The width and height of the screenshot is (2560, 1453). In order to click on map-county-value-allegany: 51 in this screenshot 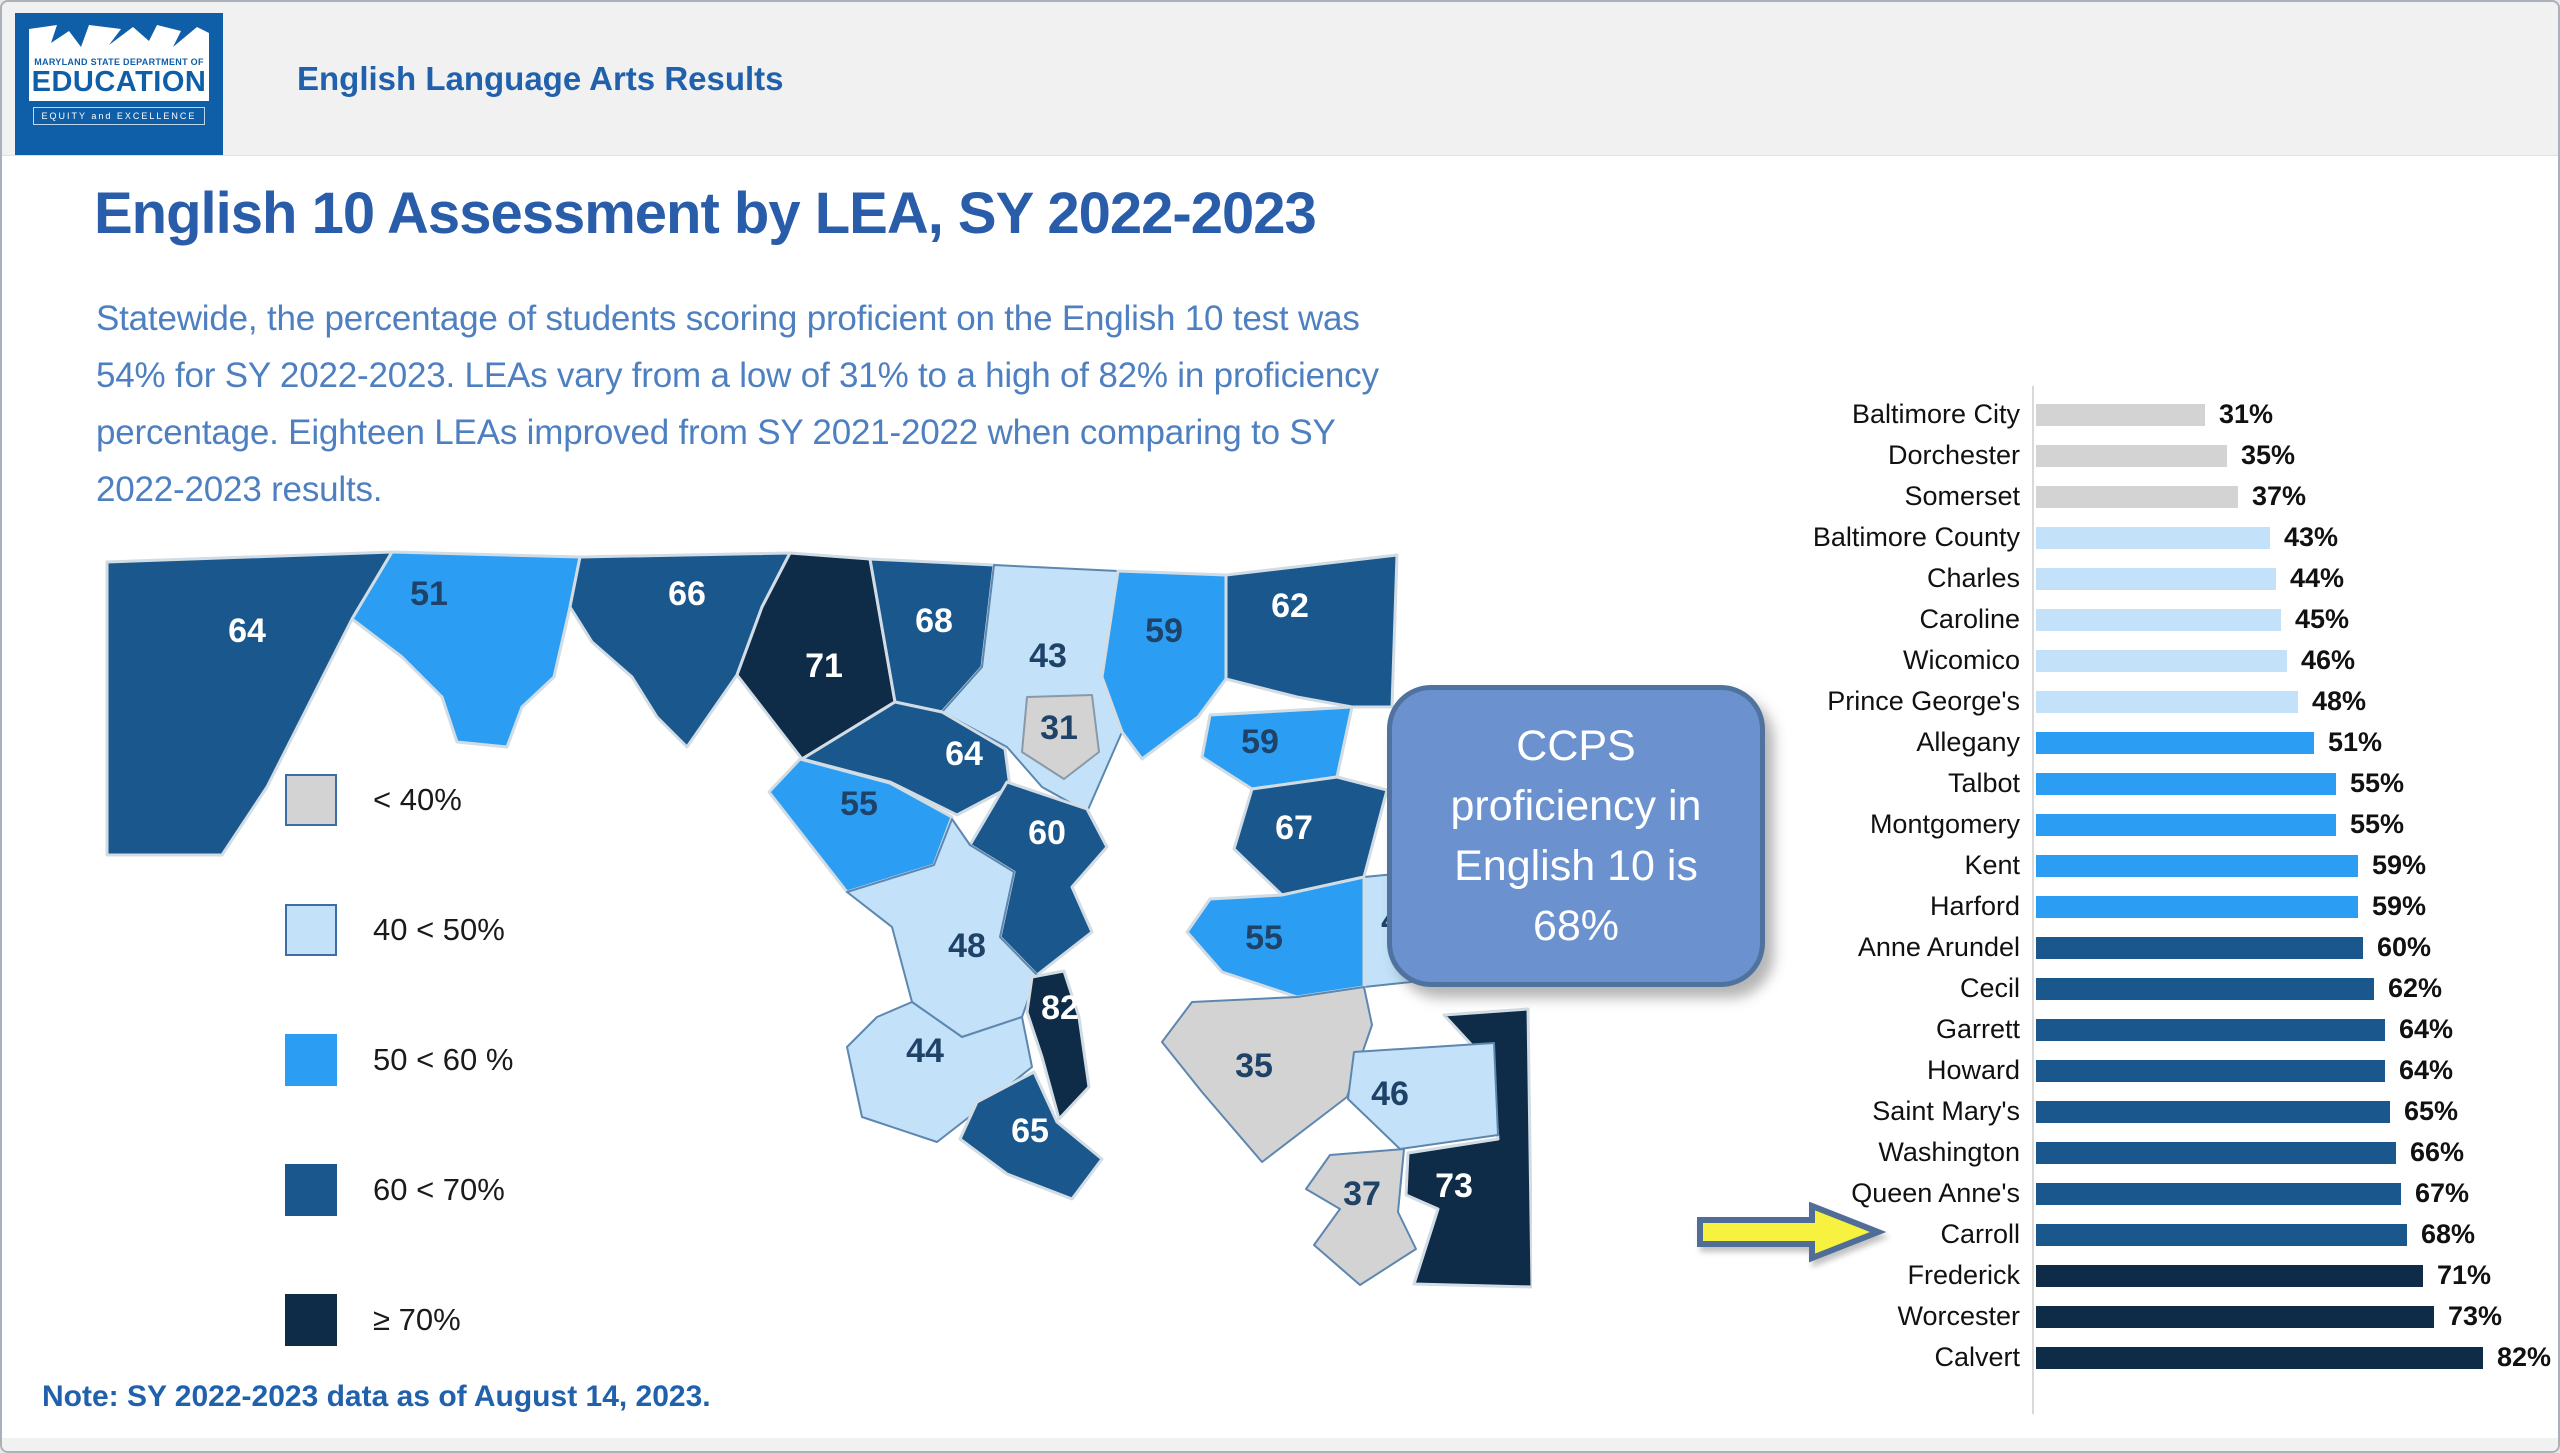, I will do `click(429, 594)`.